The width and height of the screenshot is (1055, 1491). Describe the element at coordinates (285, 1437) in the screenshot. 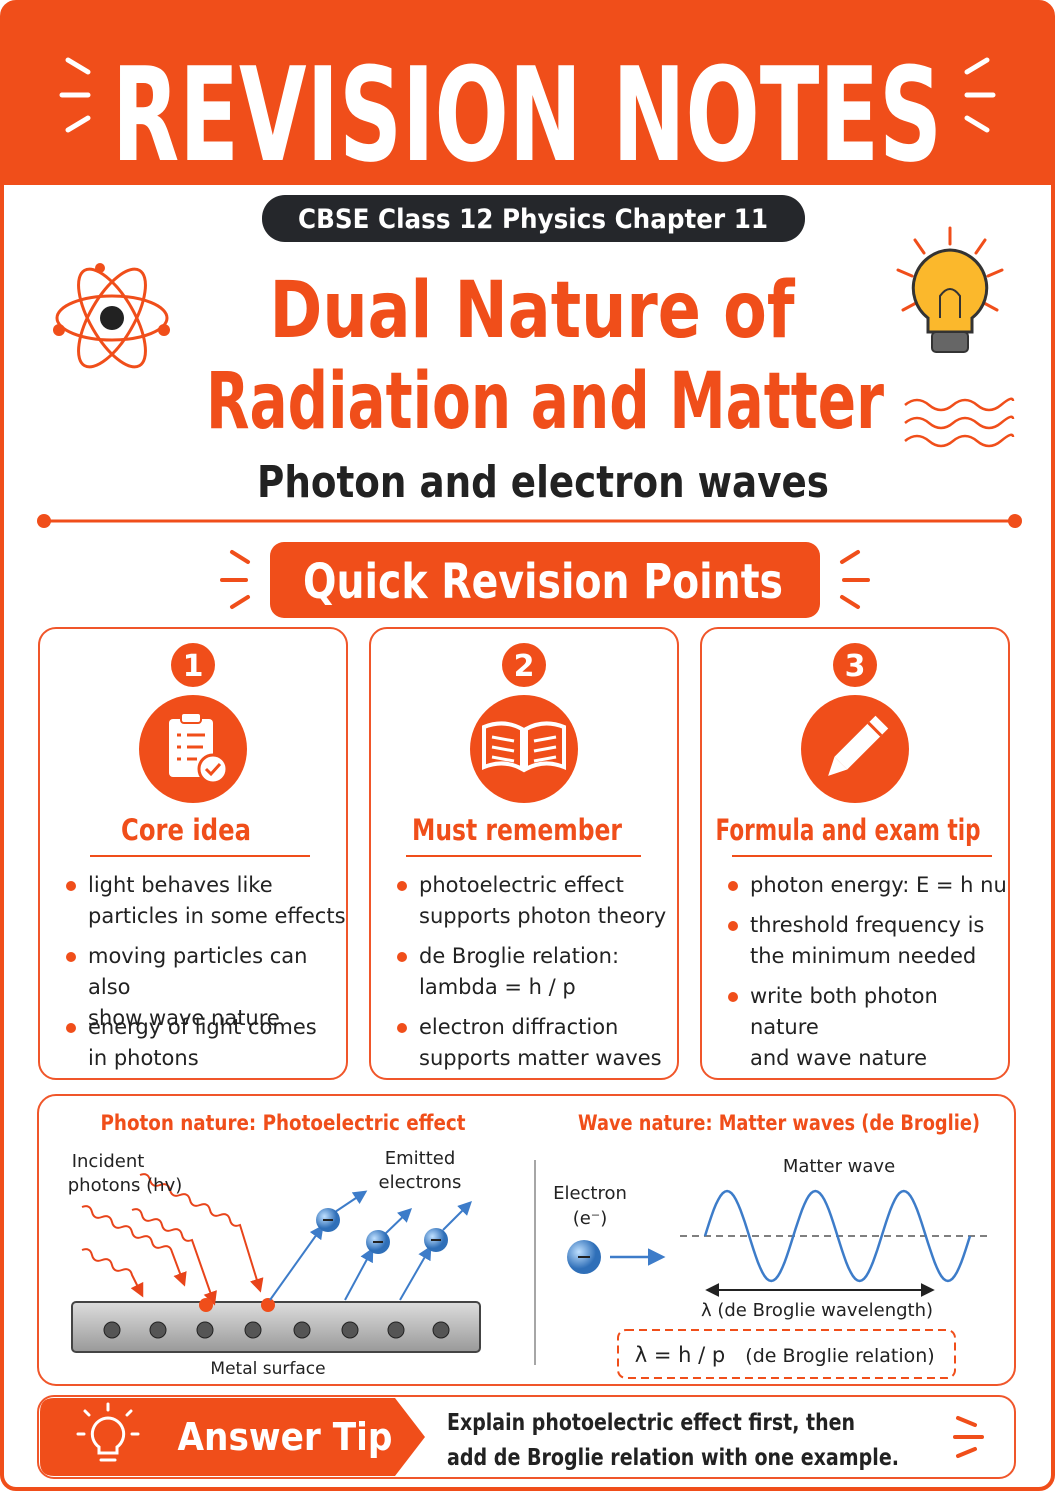

I see `tip-label: Answer Tip` at that location.